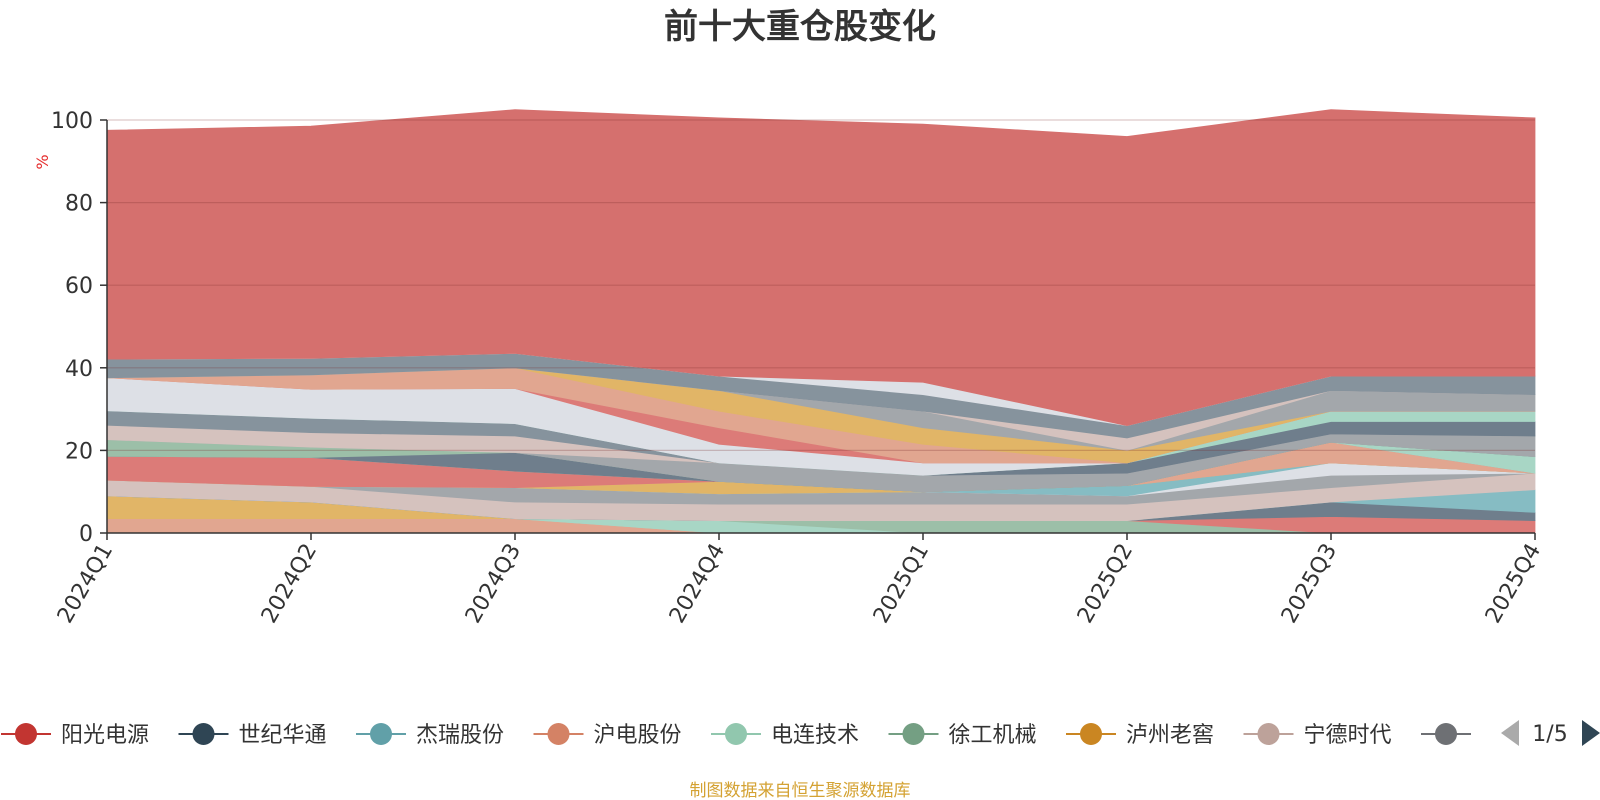 Image resolution: width=1600 pixels, height=800 pixels. I want to click on legend: 阳光电源 世纪华通 杰瑞股份 沪电股份 电连技术 徐工机械 泸州老窖 宁德时代 [, so click(745, 735).